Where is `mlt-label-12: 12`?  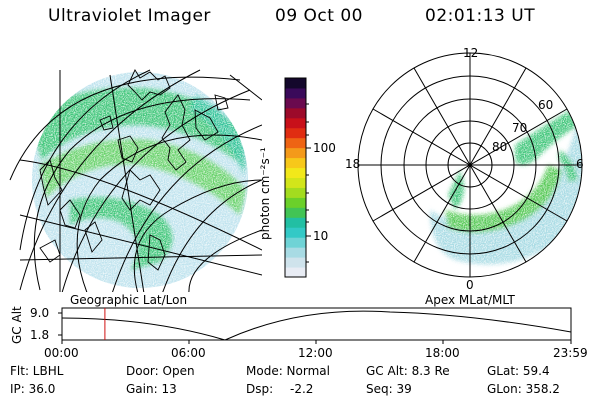 mlt-label-12: 12 is located at coordinates (471, 53).